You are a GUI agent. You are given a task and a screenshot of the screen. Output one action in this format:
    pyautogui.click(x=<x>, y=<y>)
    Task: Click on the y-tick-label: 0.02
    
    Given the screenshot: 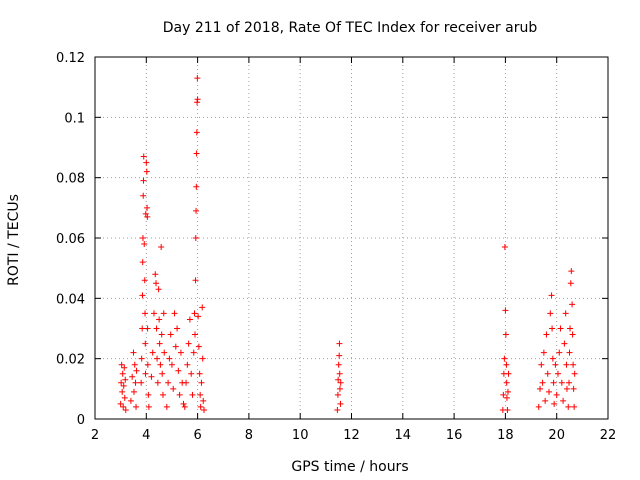 What is the action you would take?
    pyautogui.click(x=70, y=360)
    